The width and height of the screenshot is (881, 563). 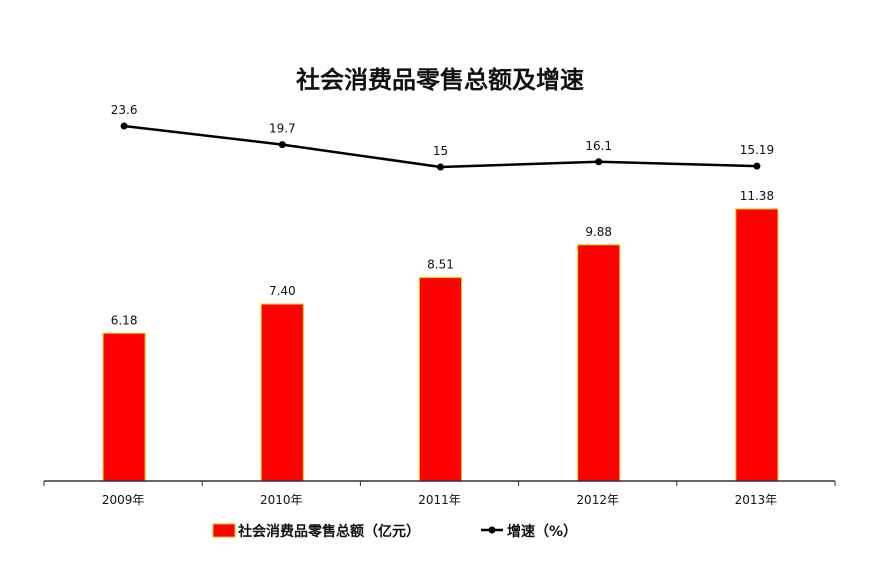 What do you see at coordinates (224, 530) in the screenshot?
I see `legend-bar-swatch` at bounding box center [224, 530].